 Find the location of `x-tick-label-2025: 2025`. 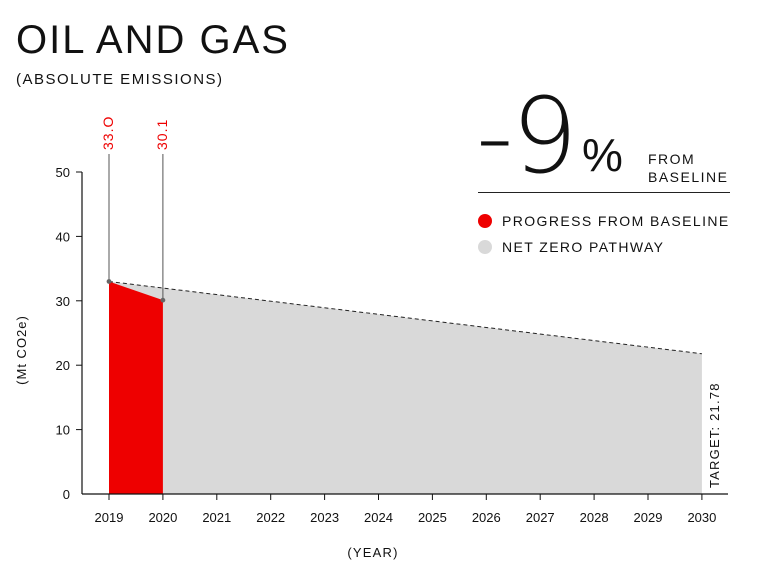

x-tick-label-2025: 2025 is located at coordinates (432, 517).